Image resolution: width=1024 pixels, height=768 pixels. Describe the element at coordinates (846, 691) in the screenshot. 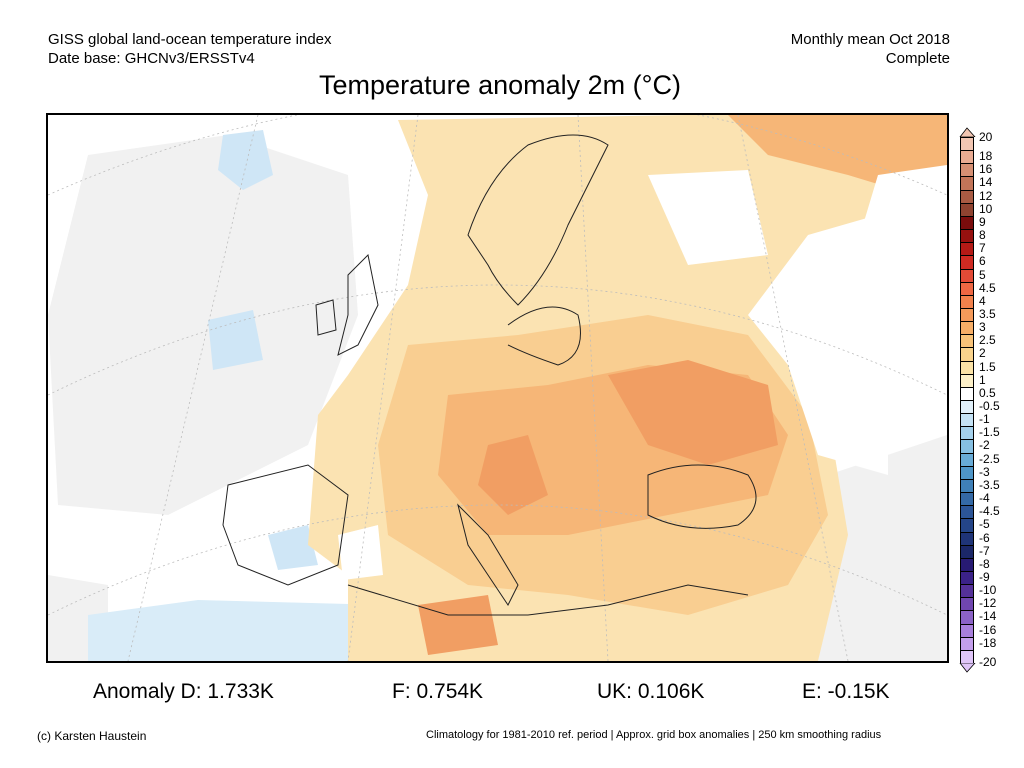

I see `anomaly-spain: E: -0.15K` at that location.